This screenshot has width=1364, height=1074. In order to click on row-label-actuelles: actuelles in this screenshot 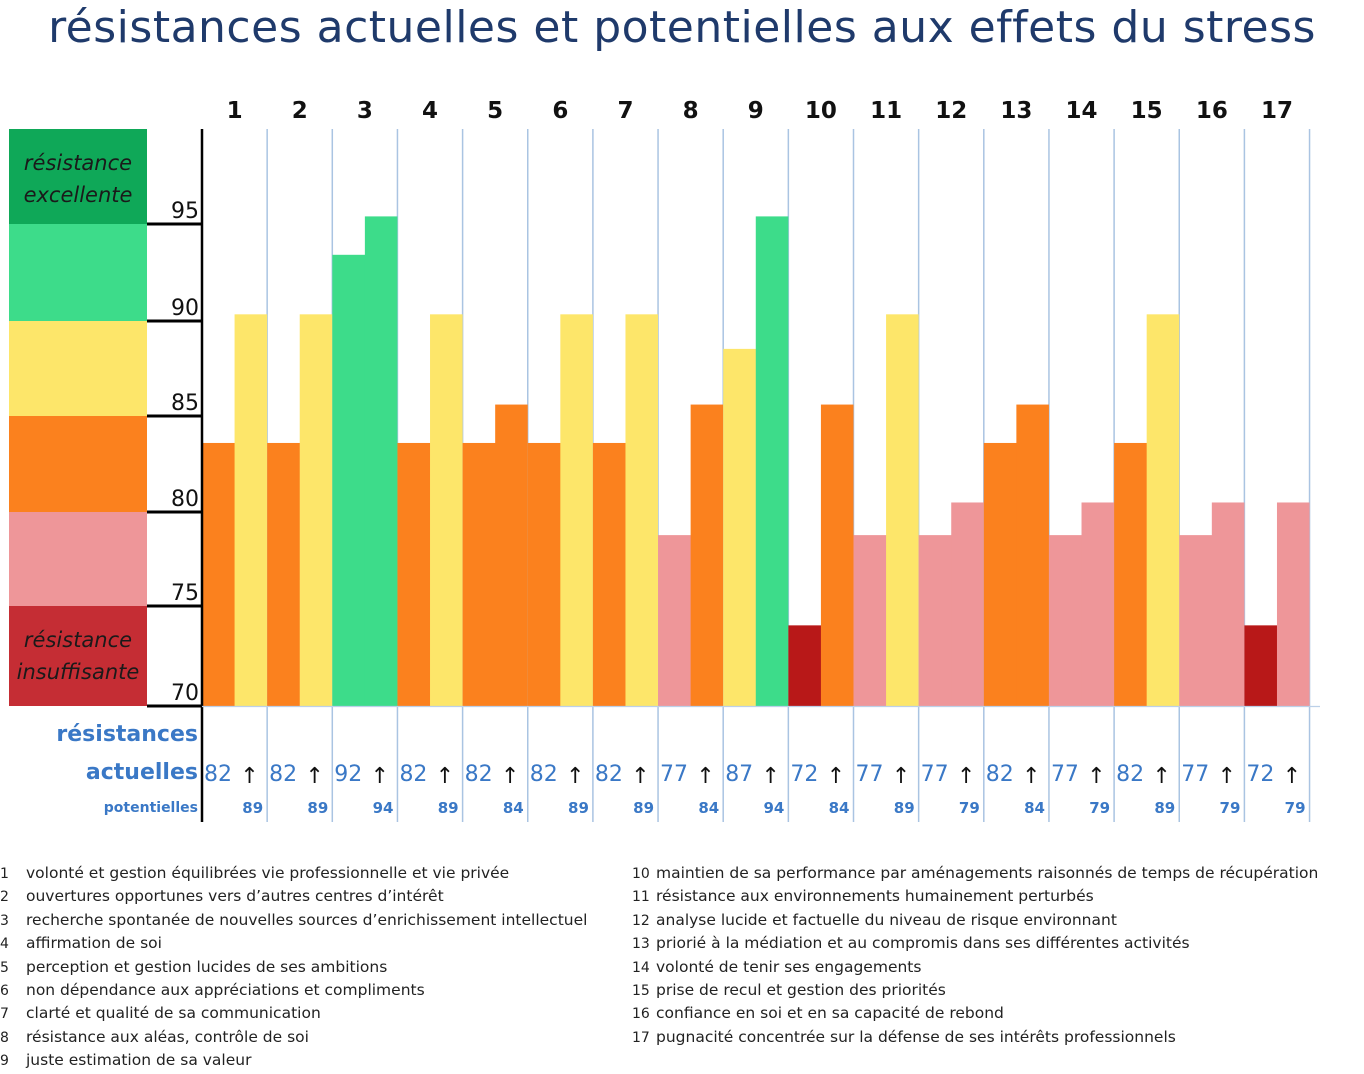, I will do `click(142, 772)`.